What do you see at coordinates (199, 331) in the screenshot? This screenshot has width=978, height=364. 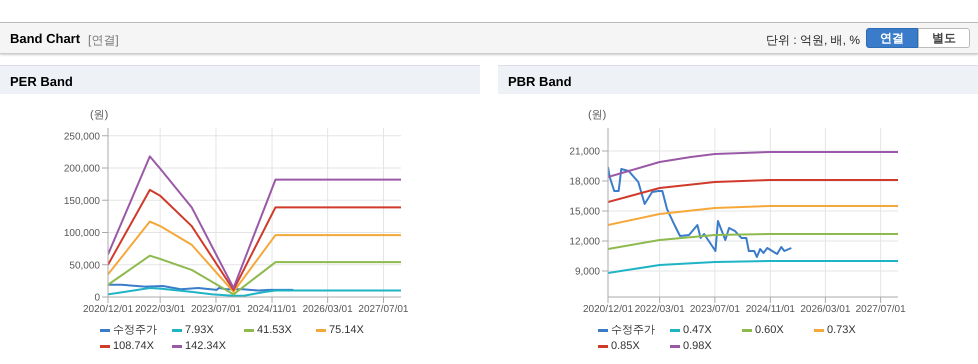 I see `legend-label: 7.93X` at bounding box center [199, 331].